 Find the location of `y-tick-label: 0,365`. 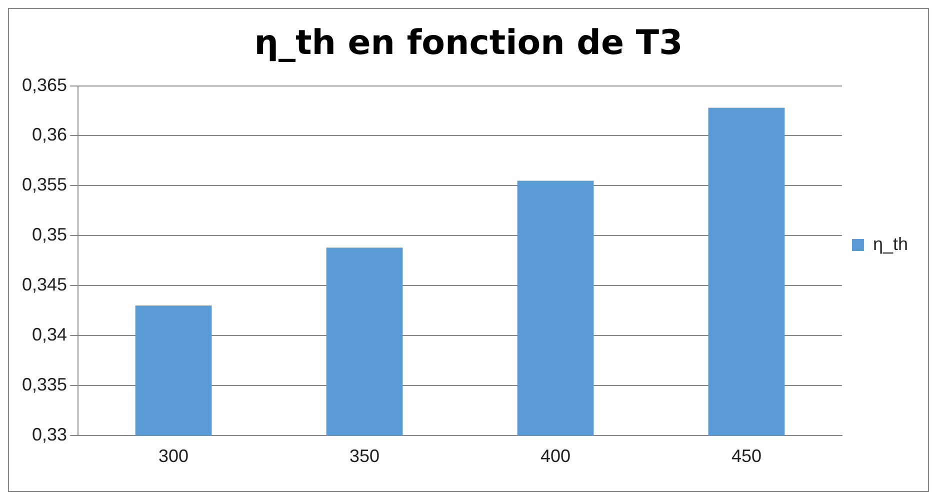

y-tick-label: 0,365 is located at coordinates (45, 84).